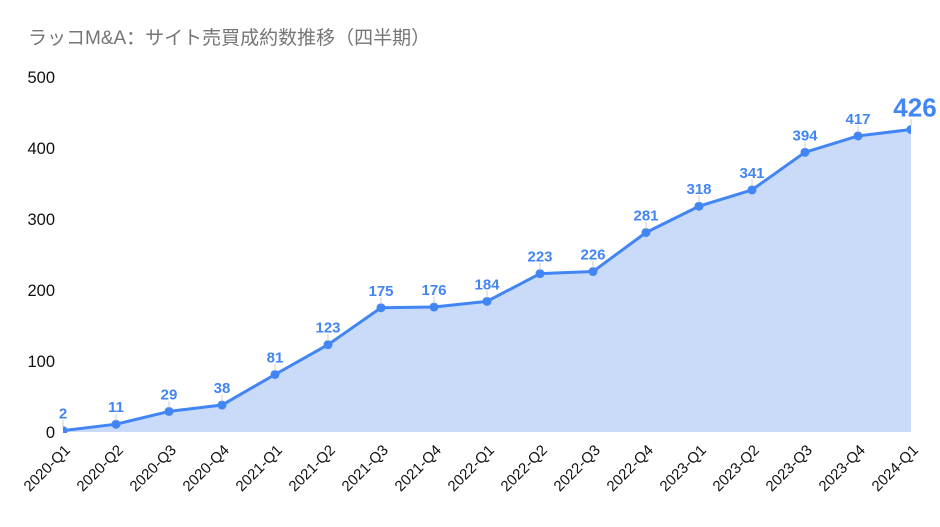  Describe the element at coordinates (789, 468) in the screenshot. I see `x-axis-label: 2023-Q3` at that location.